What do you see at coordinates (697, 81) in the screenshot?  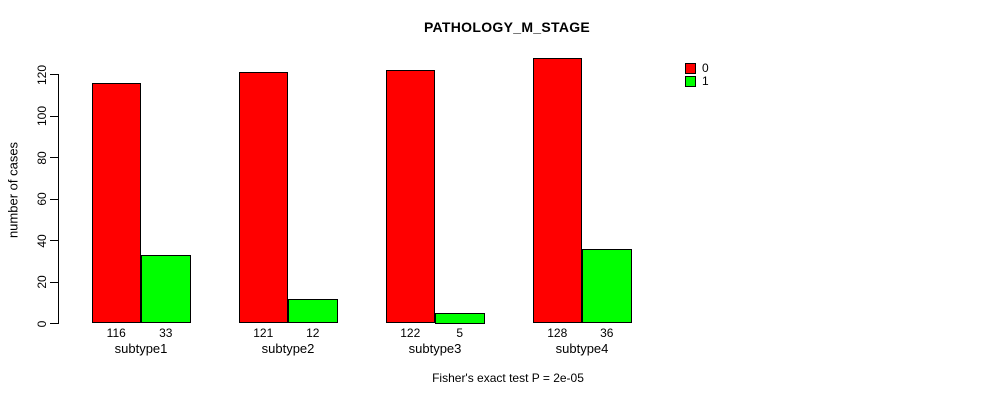 I see `legend-item-1: 1` at bounding box center [697, 81].